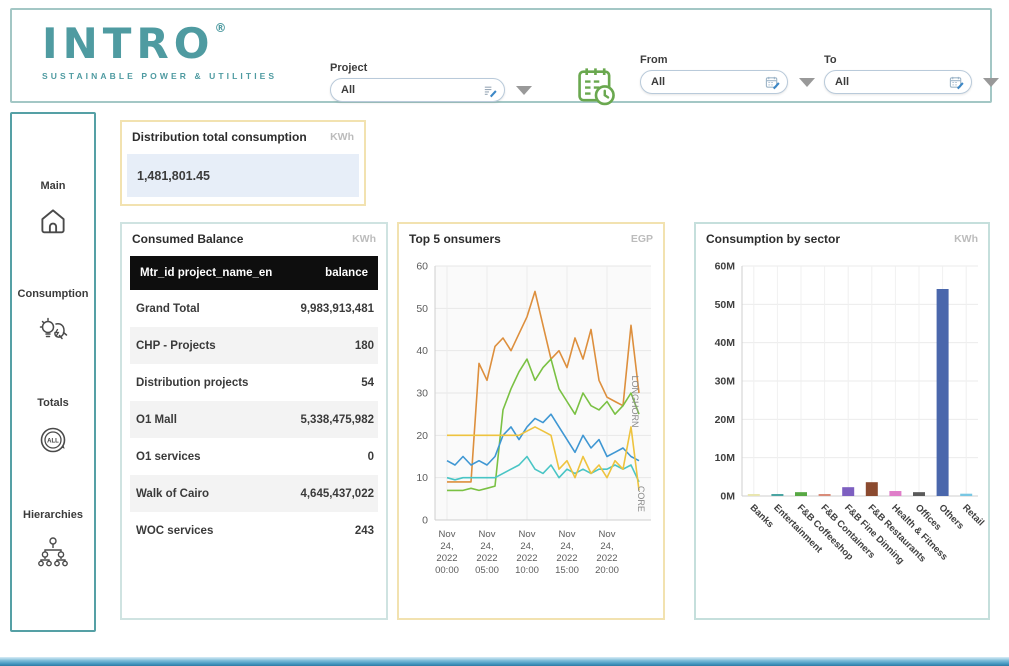  I want to click on x-tick-label: Nov 24, 2022 20:00, so click(607, 552).